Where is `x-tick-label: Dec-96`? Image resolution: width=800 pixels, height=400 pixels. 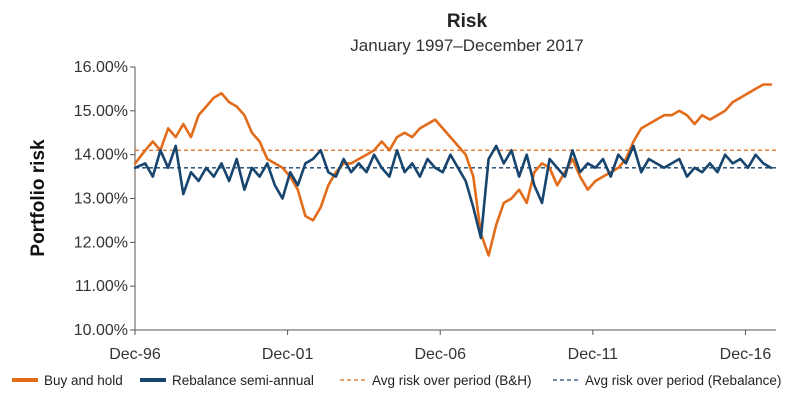
x-tick-label: Dec-96 is located at coordinates (135, 354).